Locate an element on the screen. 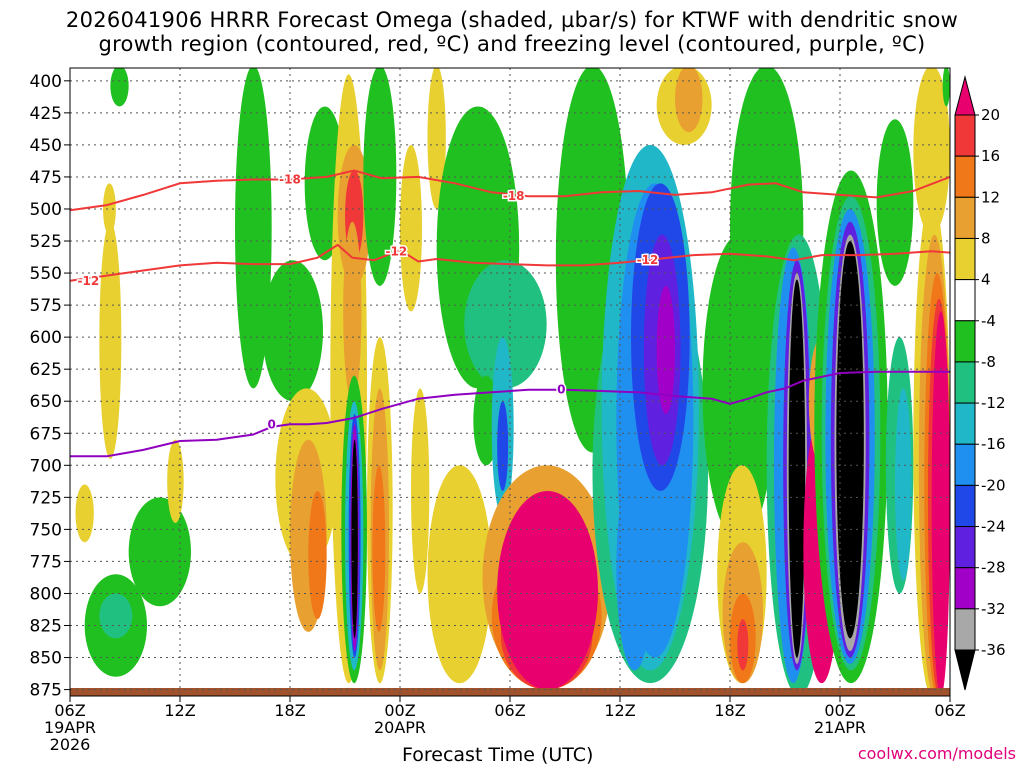 The width and height of the screenshot is (1024, 768). y-tick-label: 575 is located at coordinates (46, 306).